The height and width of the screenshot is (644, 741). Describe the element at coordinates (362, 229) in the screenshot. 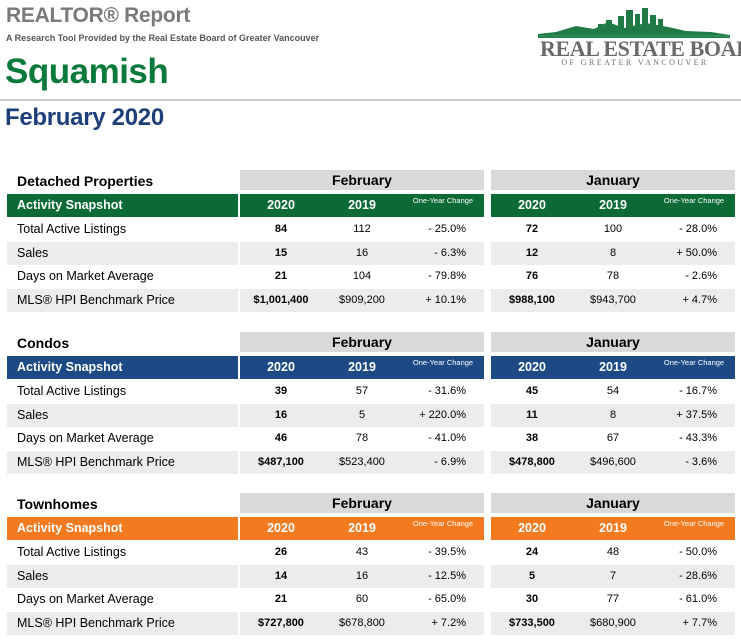

I see `value-feb-2019: 112` at that location.